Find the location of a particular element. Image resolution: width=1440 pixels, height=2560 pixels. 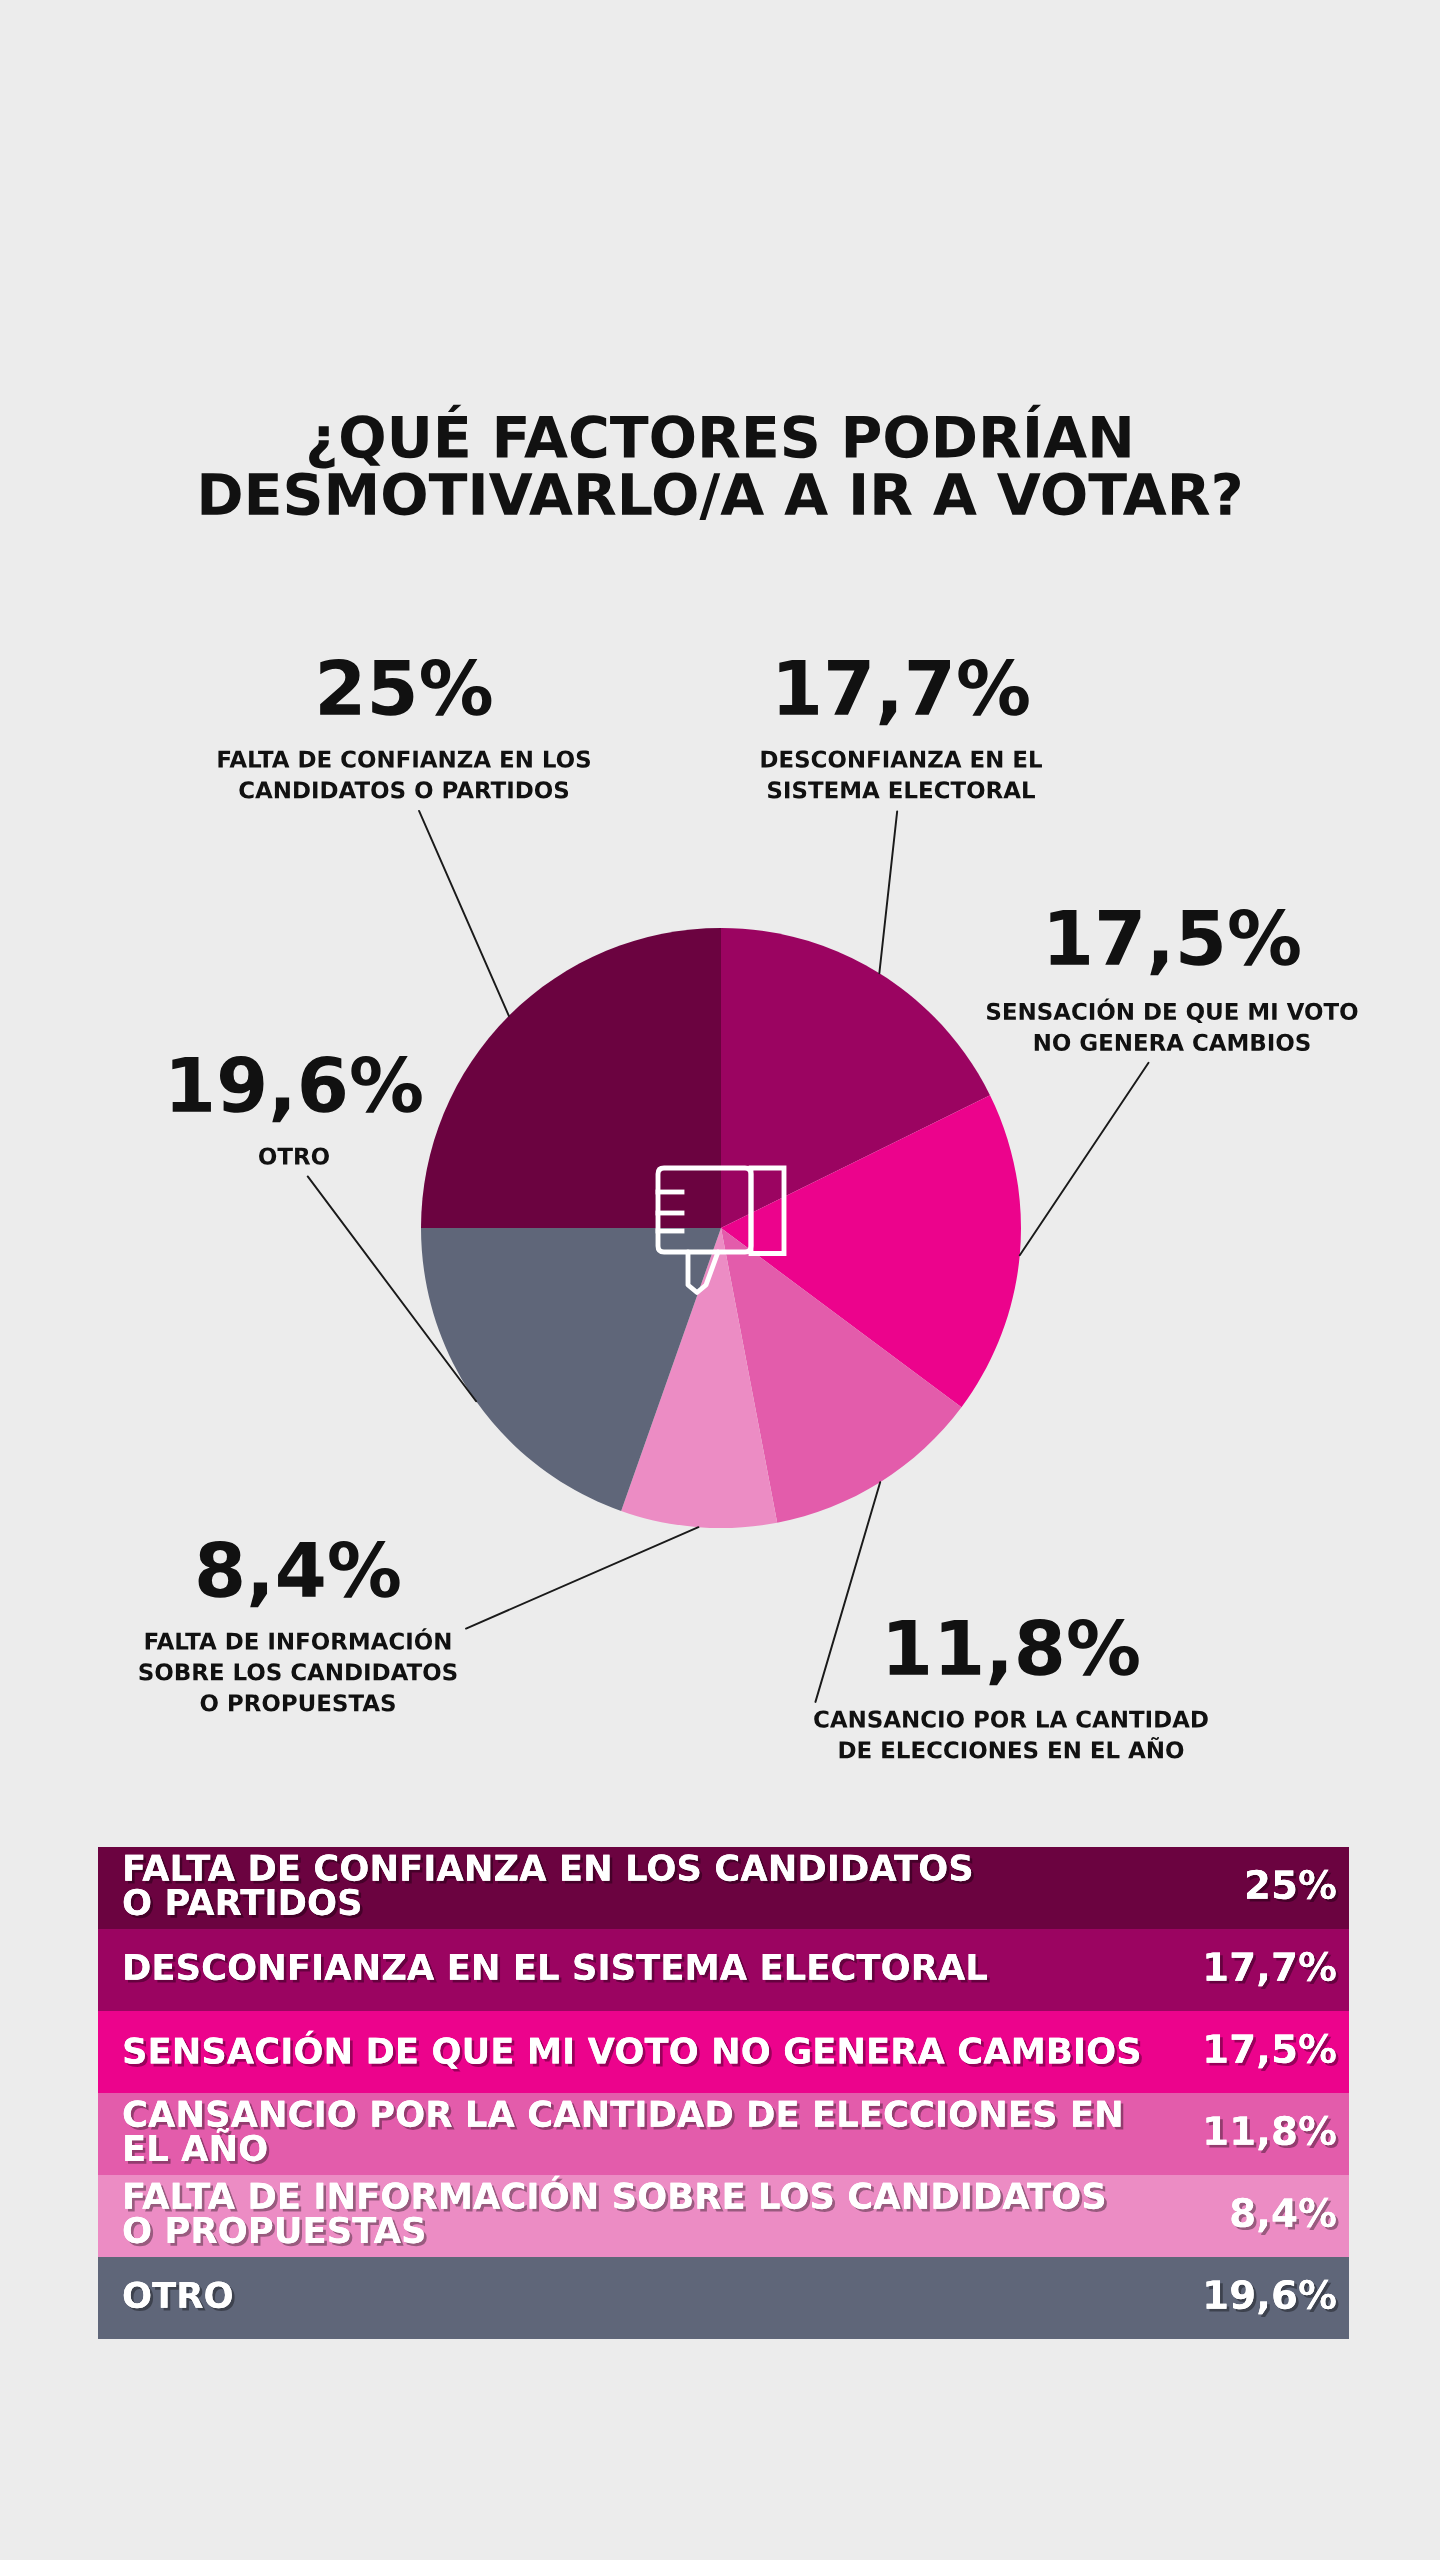

slice-label: CANSANCIO POR LA CANTIDAD DE ELECCIONES EN EL AÑO is located at coordinates (1011, 1734).